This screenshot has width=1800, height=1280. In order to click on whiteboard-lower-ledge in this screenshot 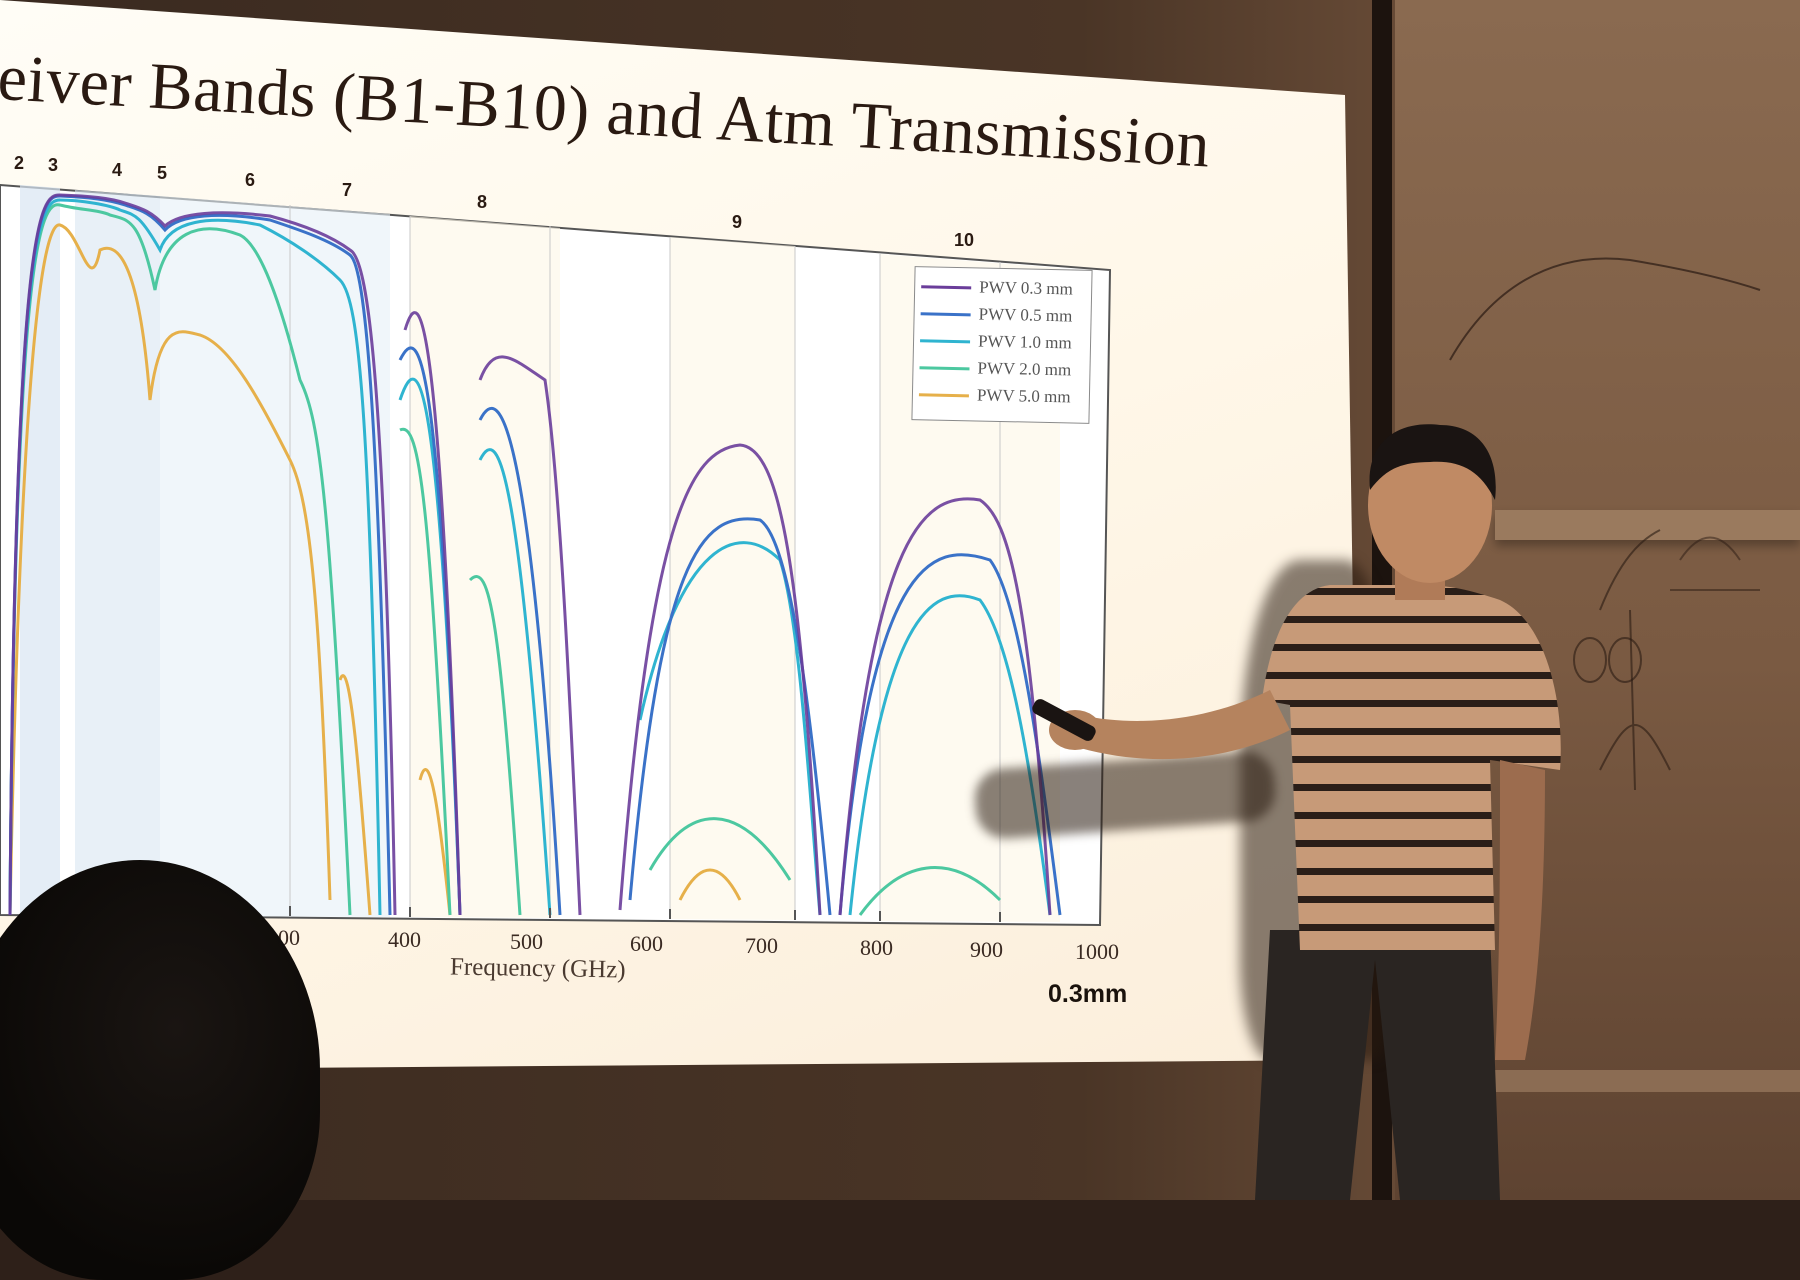, I will do `click(1647, 1081)`.